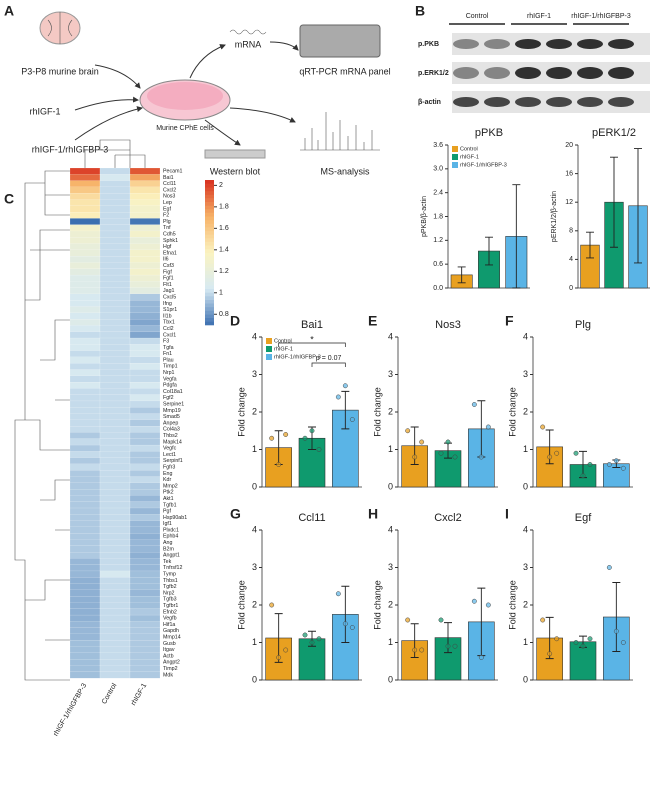 The height and width of the screenshot is (791, 669). I want to click on legend-label: Control, so click(469, 149).